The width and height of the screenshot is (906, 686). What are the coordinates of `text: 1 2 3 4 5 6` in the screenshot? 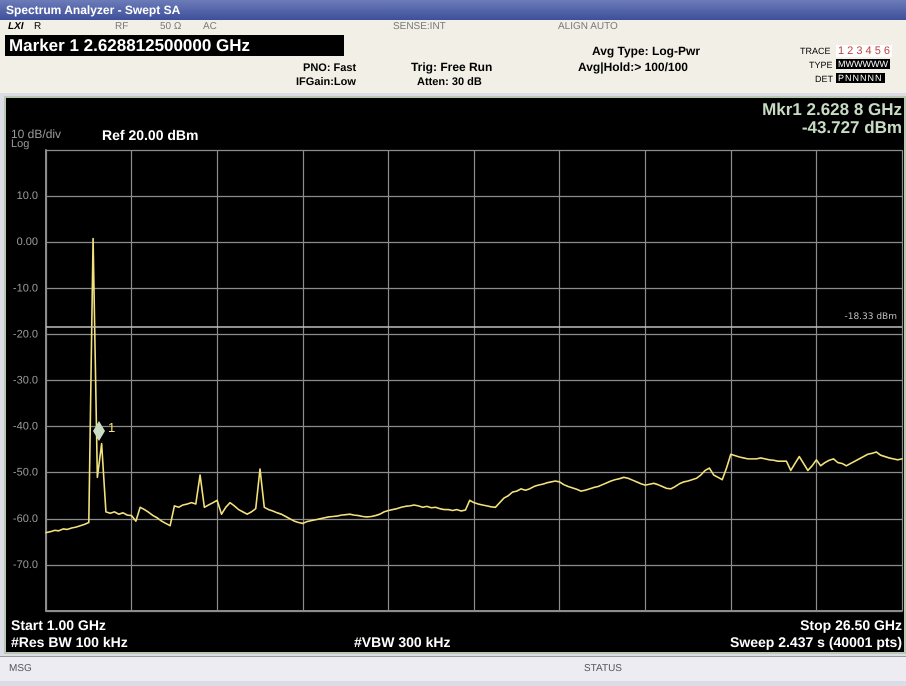 It's located at (864, 51).